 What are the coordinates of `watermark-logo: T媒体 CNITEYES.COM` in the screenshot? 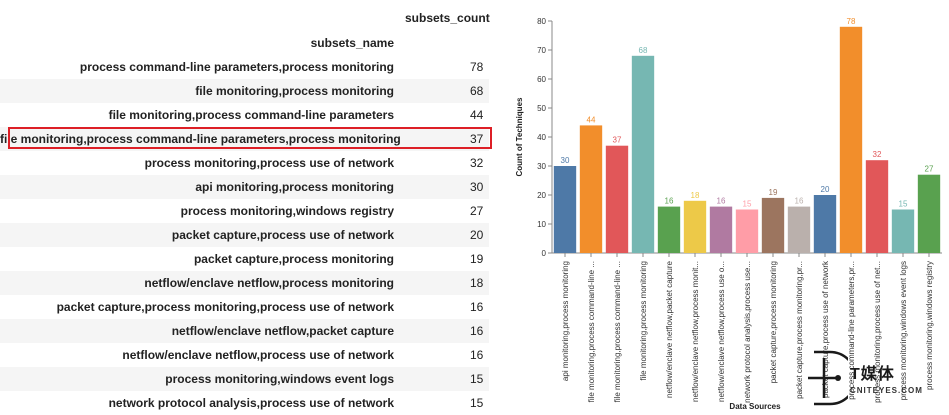 It's located at (878, 378).